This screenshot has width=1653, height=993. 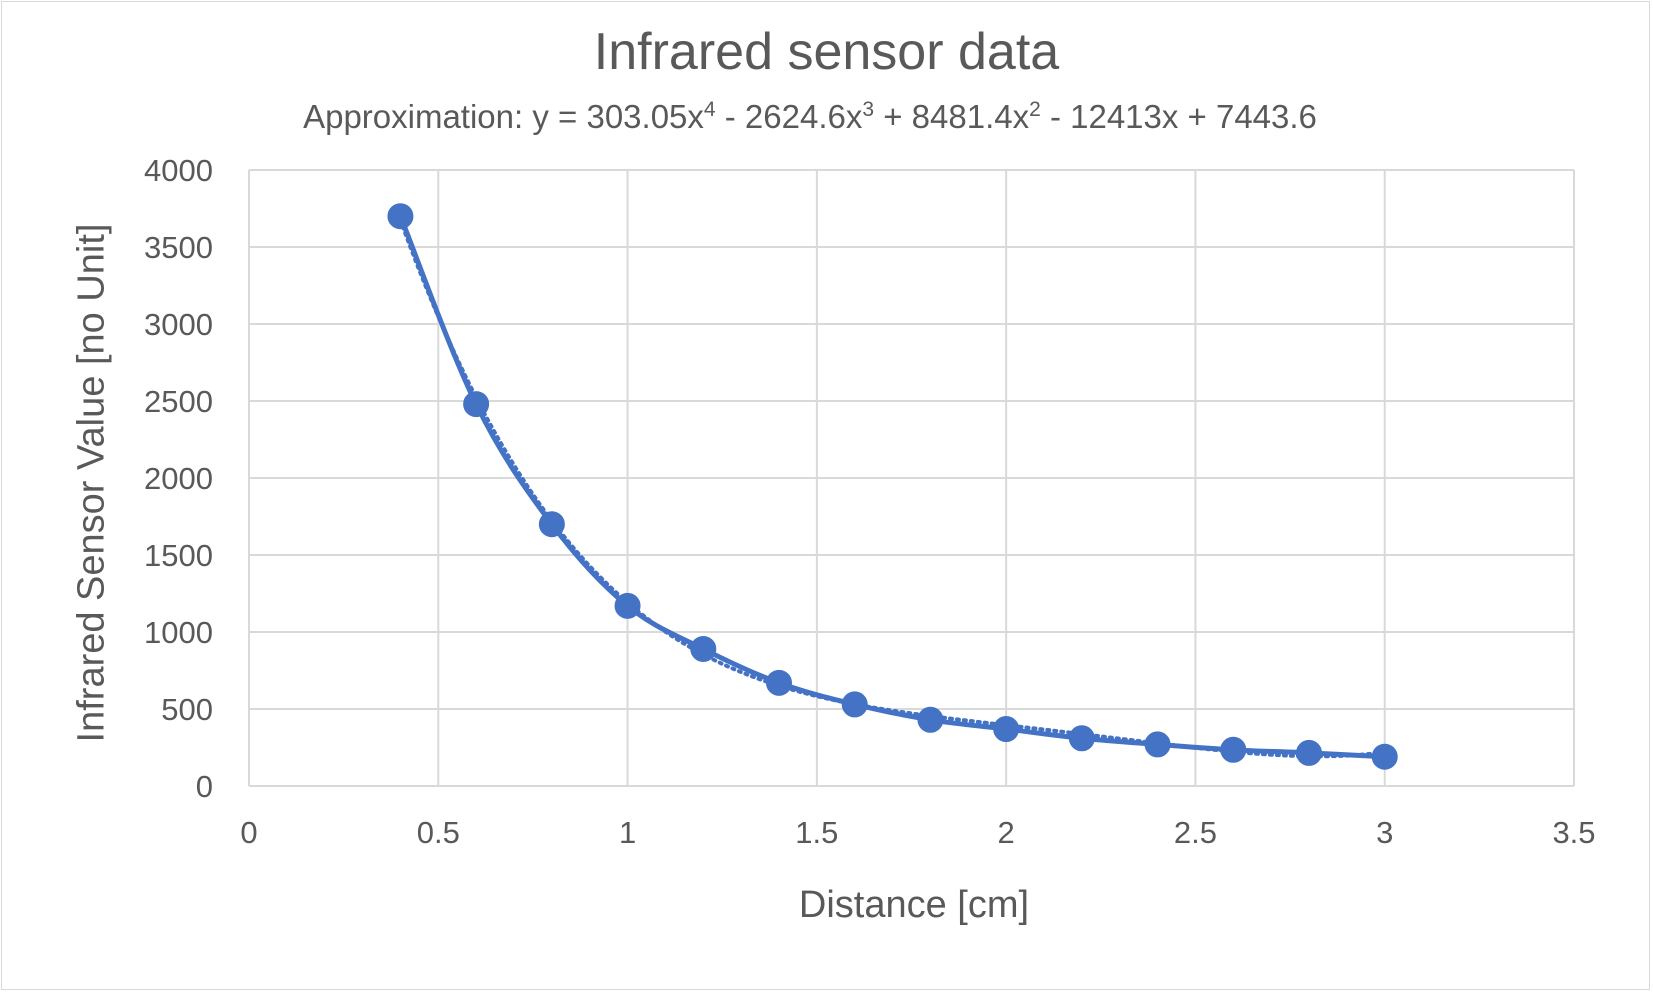 I want to click on x-tick-label: 1.5, so click(x=816, y=832).